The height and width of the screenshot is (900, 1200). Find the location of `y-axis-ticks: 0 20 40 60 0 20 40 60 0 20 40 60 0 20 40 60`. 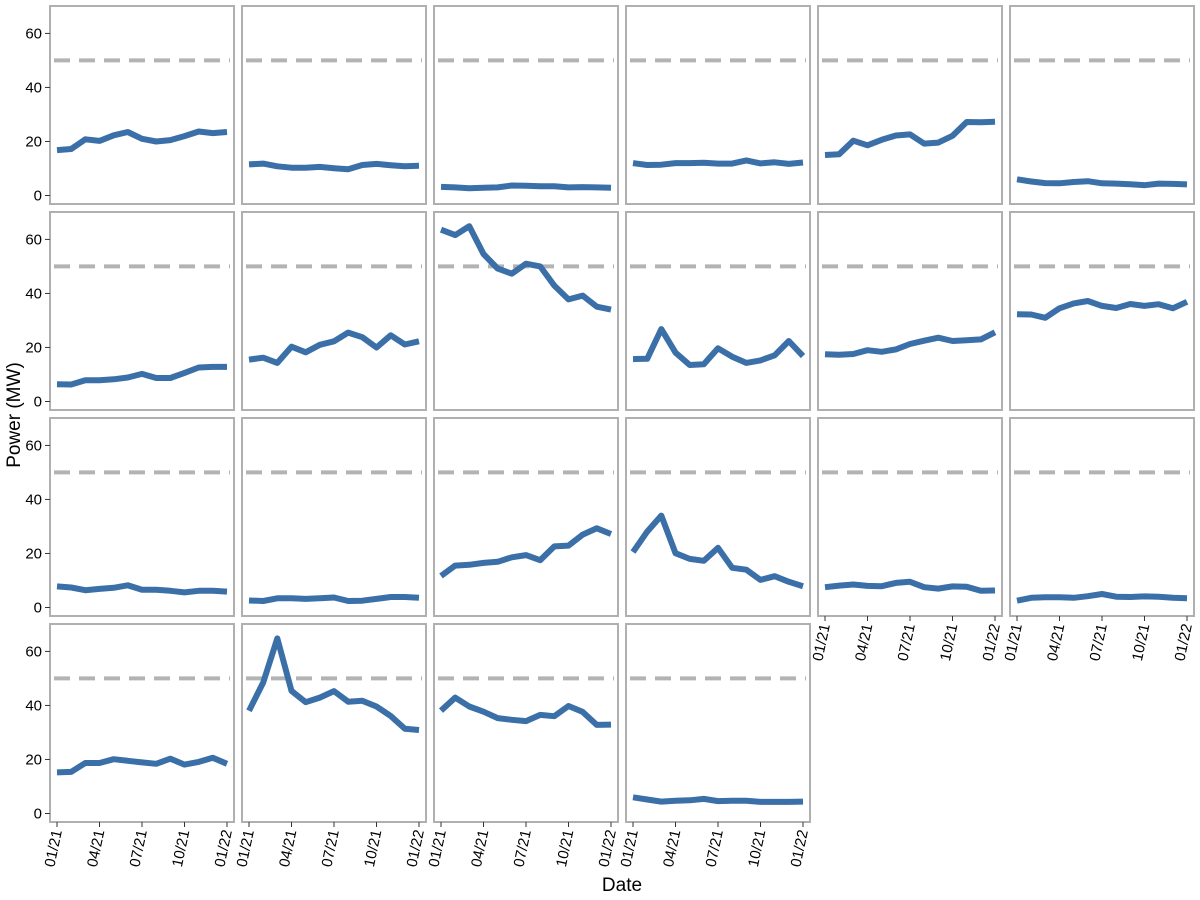

y-axis-ticks: 0 20 40 60 0 20 40 60 0 20 40 60 0 20 40 60 is located at coordinates (37, 424).